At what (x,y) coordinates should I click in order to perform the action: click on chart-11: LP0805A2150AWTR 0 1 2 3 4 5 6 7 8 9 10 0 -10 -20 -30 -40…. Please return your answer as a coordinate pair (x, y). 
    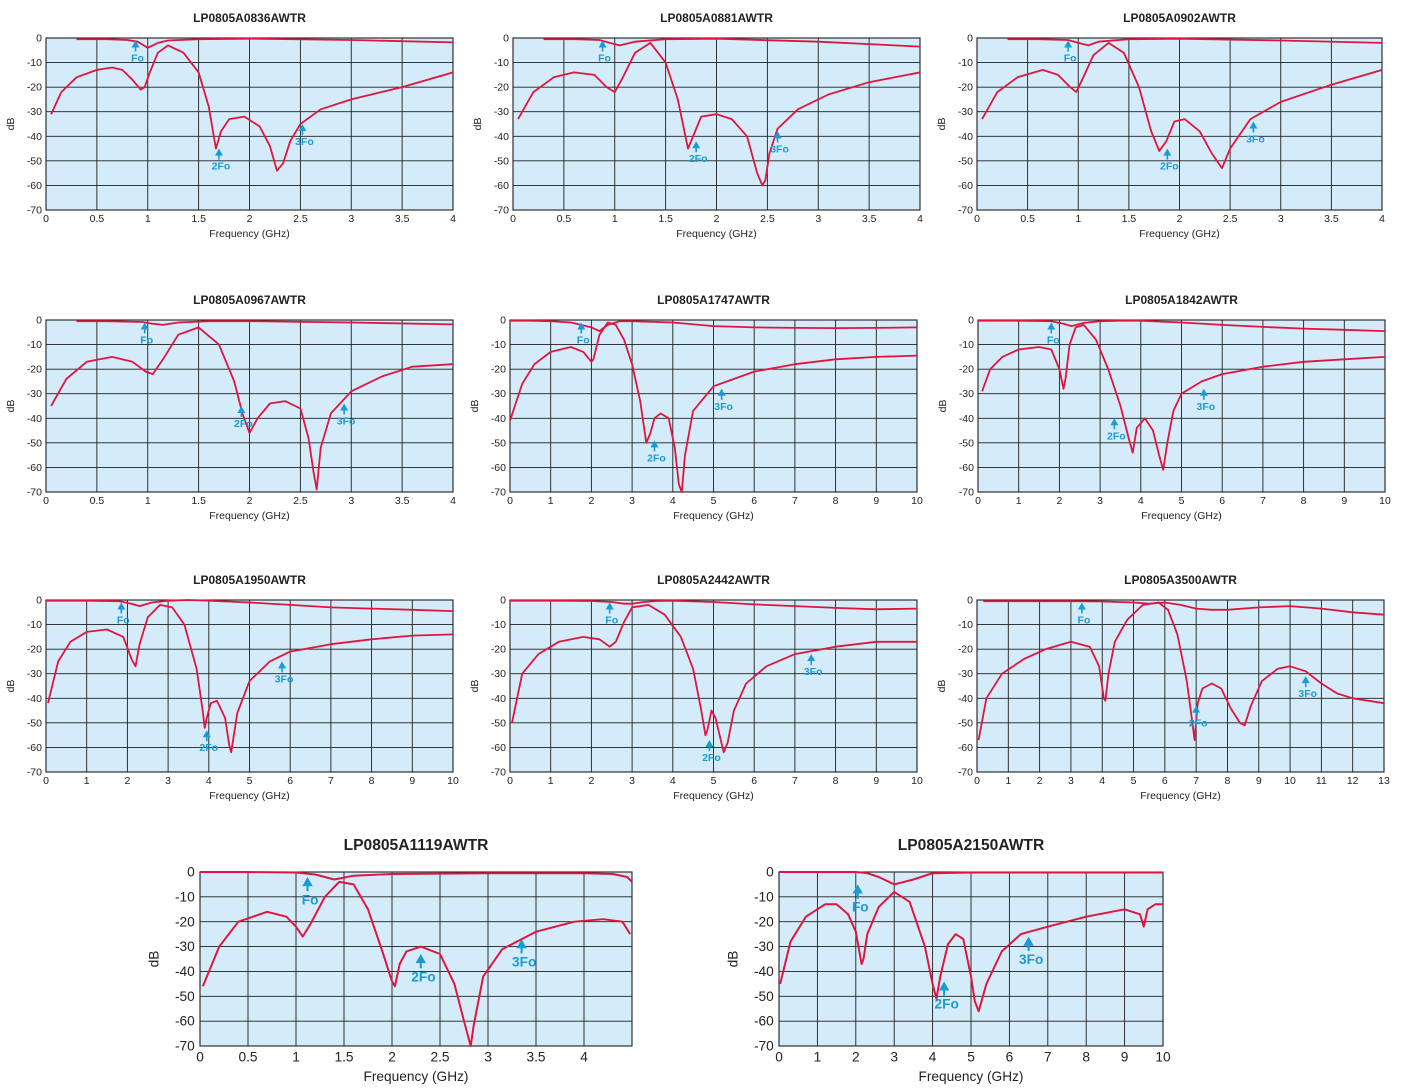
    Looking at the image, I should click on (948, 960).